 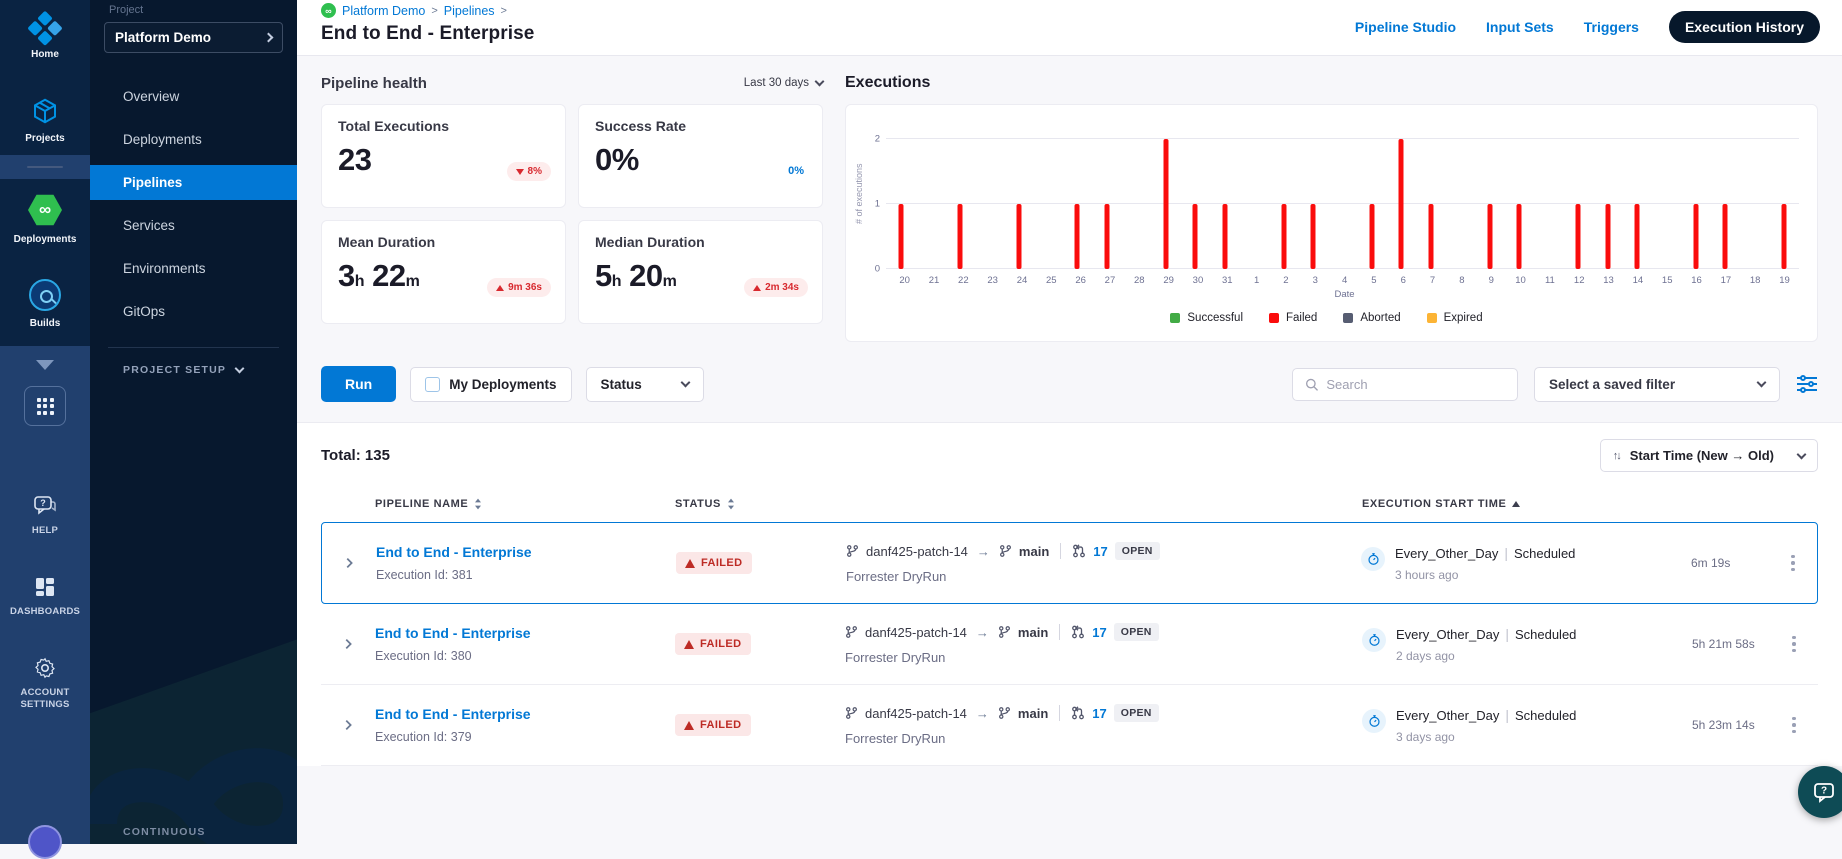 I want to click on started-time: 2 days ago, so click(x=1425, y=655).